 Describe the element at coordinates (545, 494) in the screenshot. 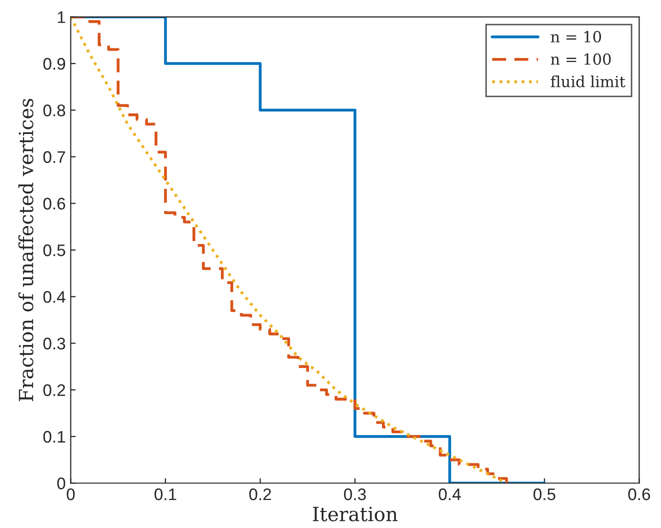

I see `x-tick-label: 0.5` at that location.